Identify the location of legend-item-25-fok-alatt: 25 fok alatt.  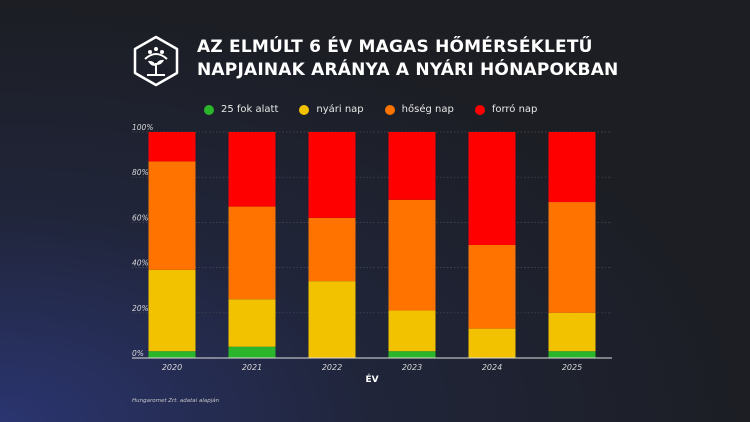
(241, 109).